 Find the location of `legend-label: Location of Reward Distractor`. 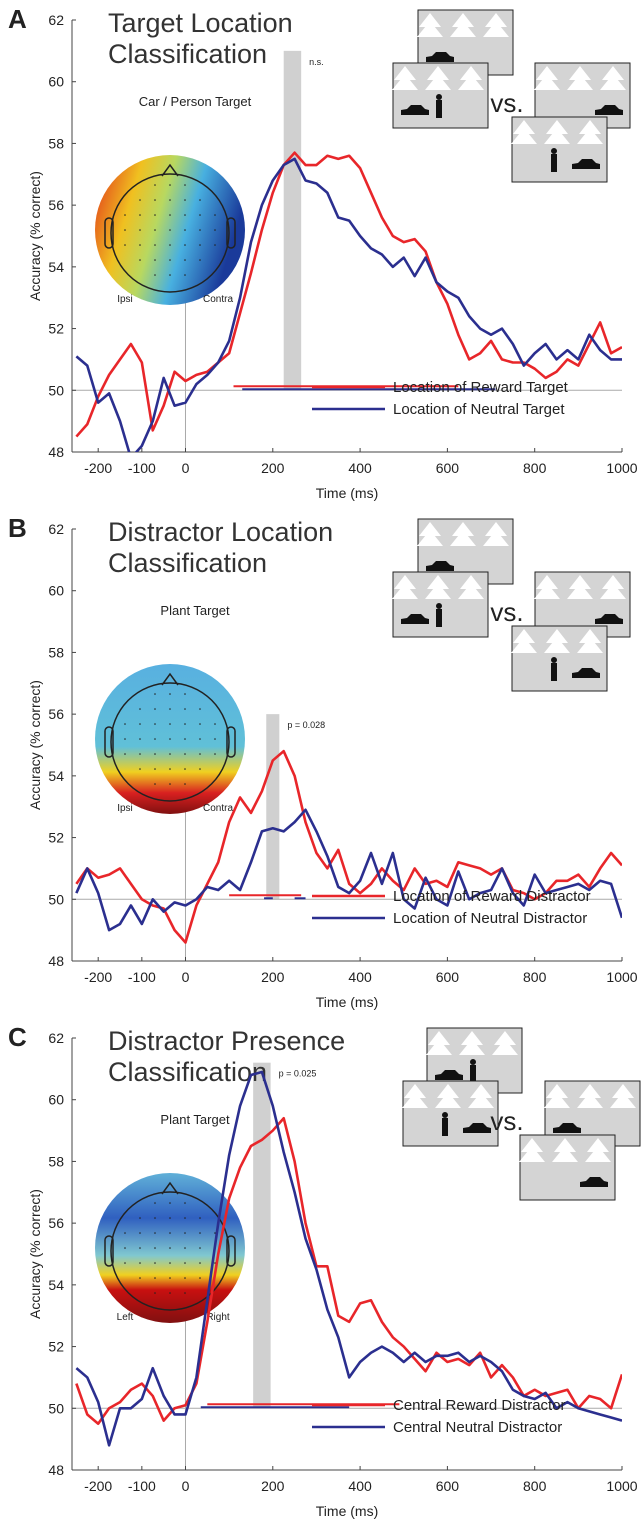

legend-label: Location of Reward Distractor is located at coordinates (492, 896).